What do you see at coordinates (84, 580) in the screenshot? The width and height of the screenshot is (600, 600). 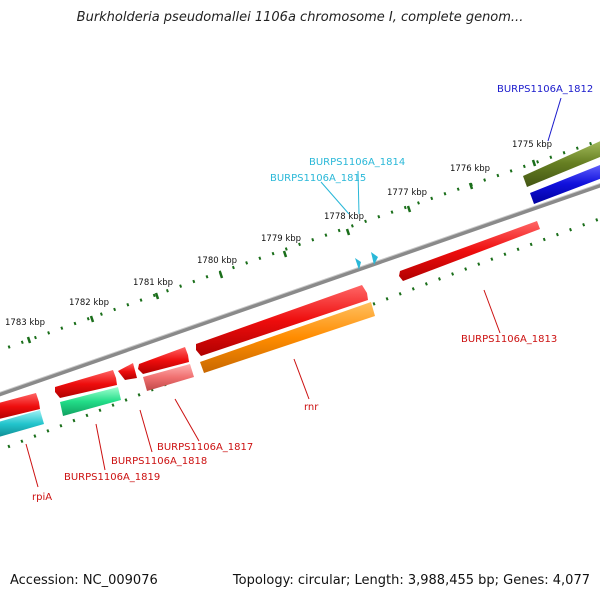 I see `accession-text: Accession: NC_009076` at bounding box center [84, 580].